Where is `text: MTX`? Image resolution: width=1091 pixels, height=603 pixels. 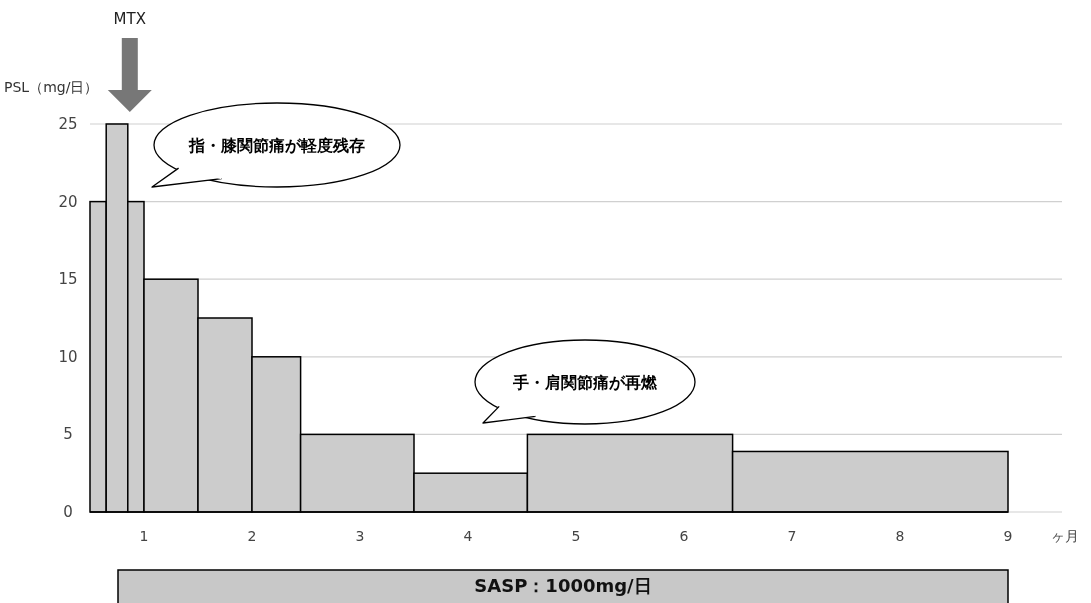
text: MTX is located at coordinates (129, 19).